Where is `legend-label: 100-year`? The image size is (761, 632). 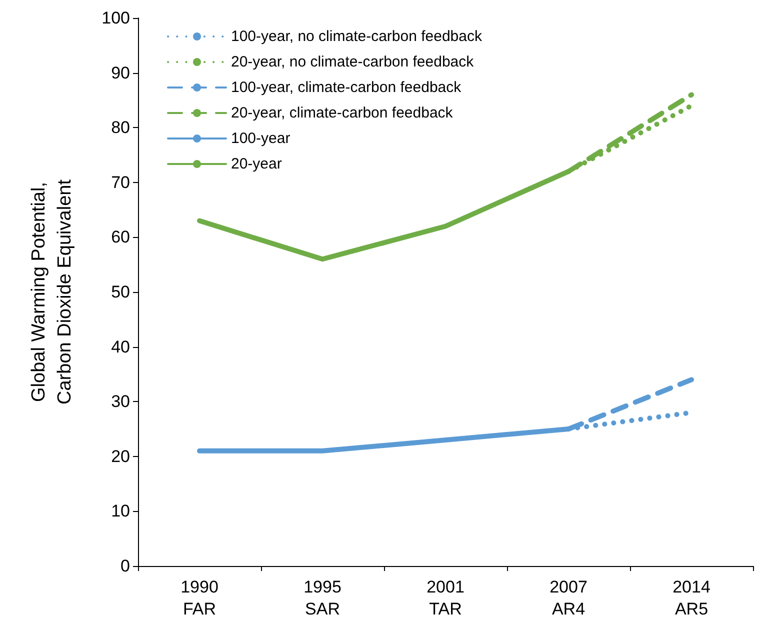 legend-label: 100-year is located at coordinates (260, 138).